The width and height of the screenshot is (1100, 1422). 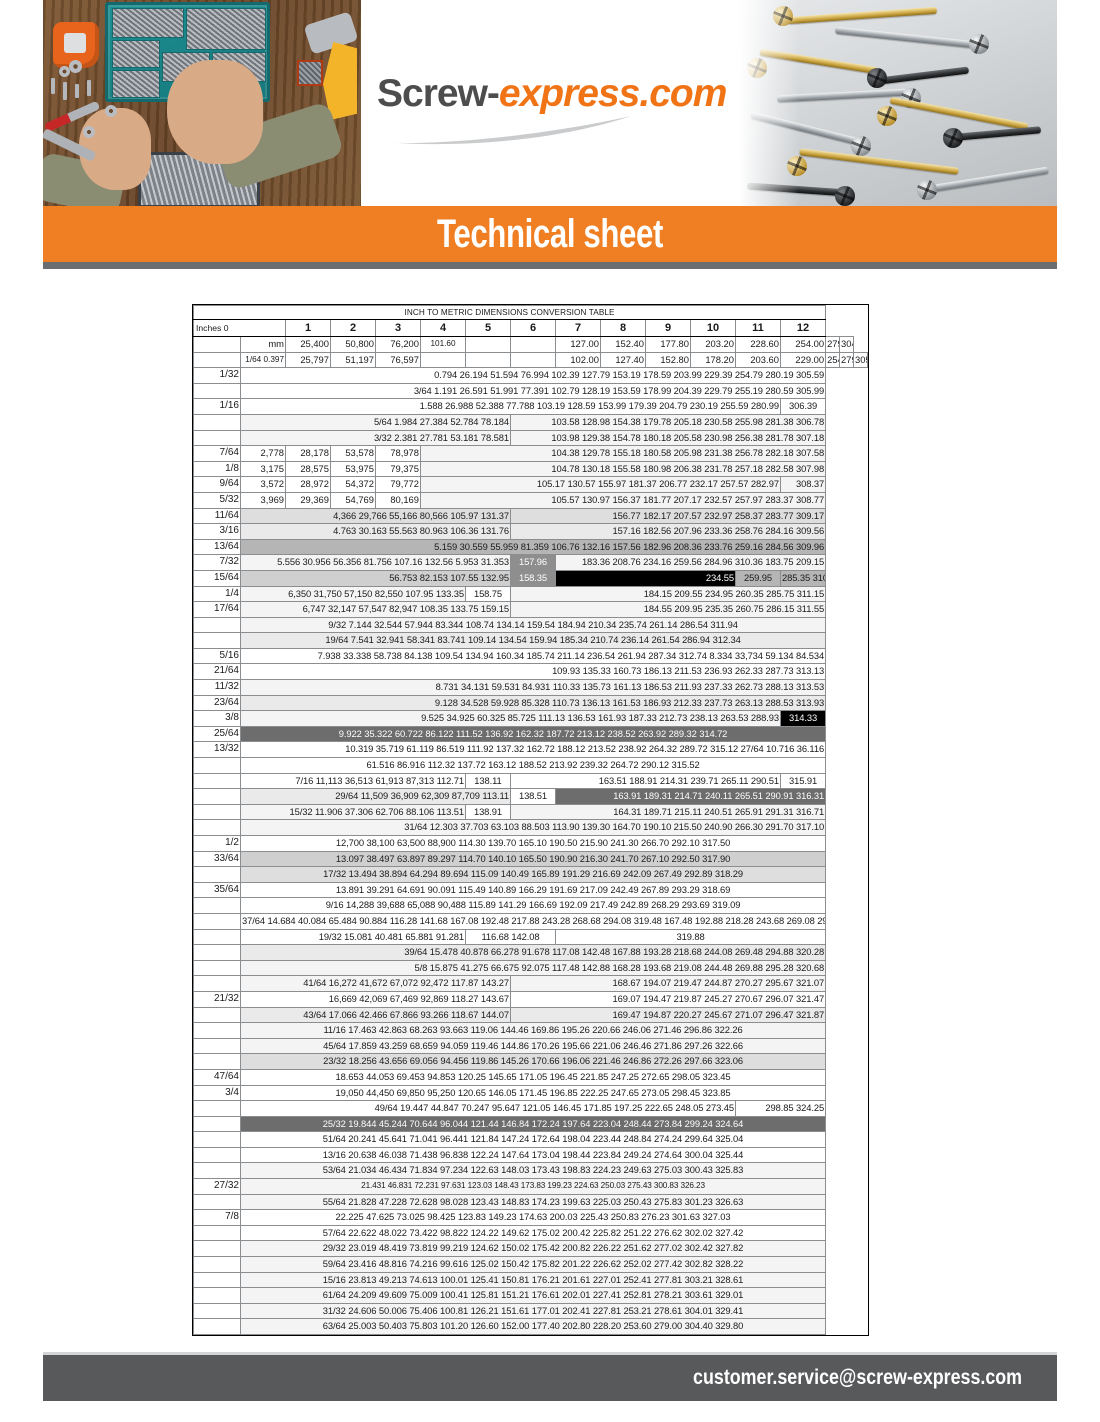 I want to click on cell: 1/64 0.397, so click(x=263, y=360).